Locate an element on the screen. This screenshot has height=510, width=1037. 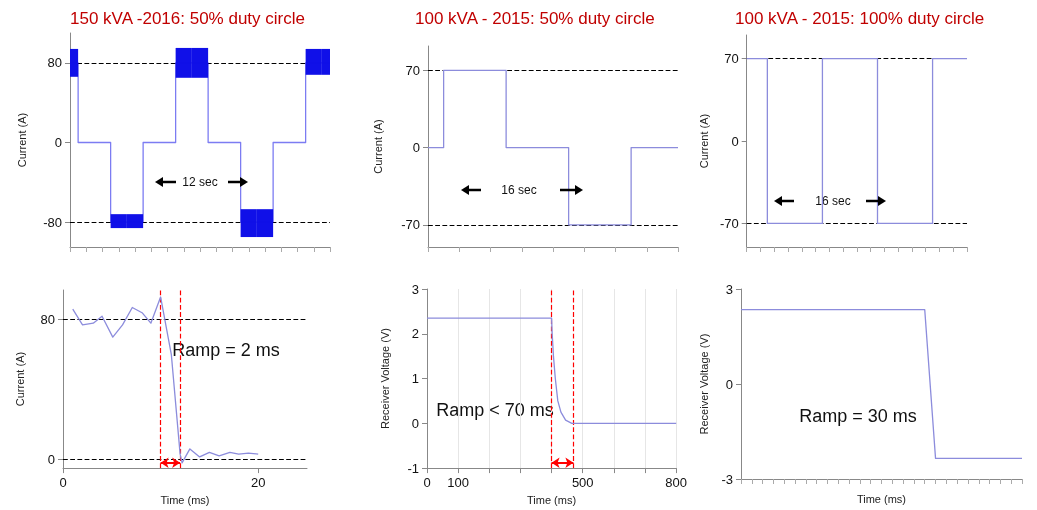
annotation: 12 sec is located at coordinates (200, 182).